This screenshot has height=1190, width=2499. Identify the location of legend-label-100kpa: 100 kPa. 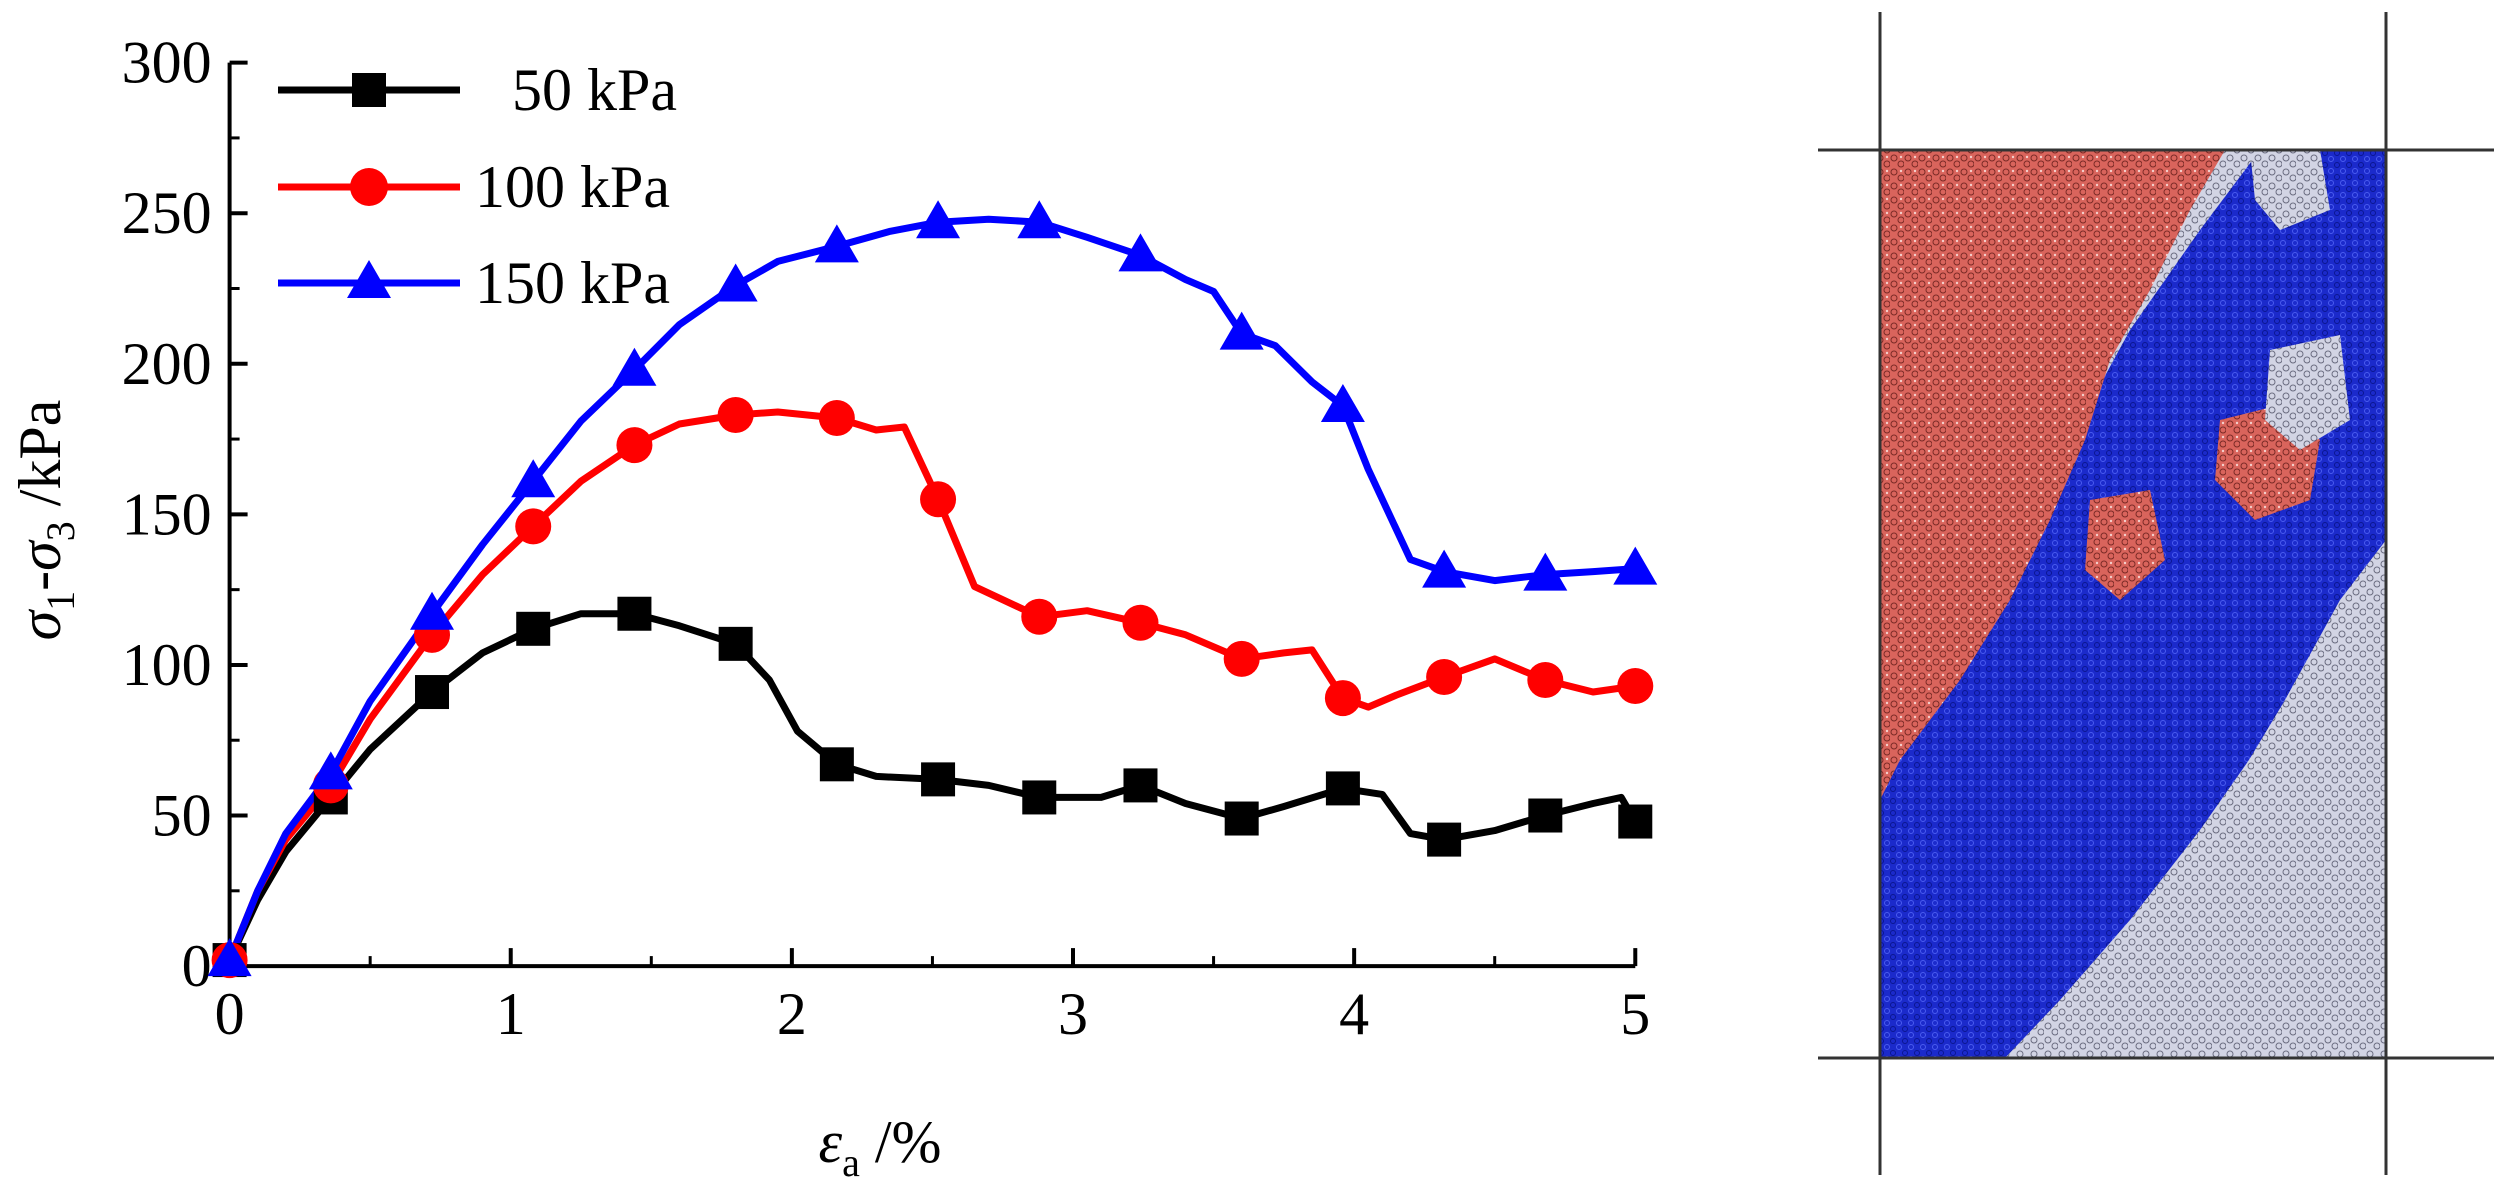
(572, 187).